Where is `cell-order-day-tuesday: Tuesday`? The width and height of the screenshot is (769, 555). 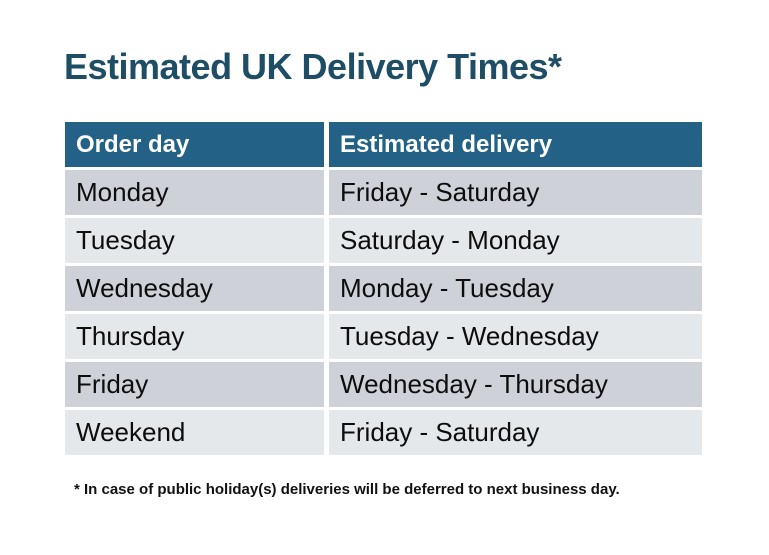
cell-order-day-tuesday: Tuesday is located at coordinates (194, 240).